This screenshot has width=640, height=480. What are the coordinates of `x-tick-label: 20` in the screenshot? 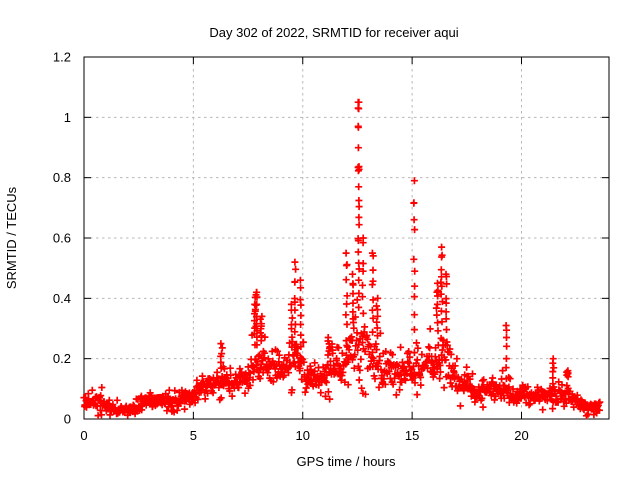 It's located at (521, 435).